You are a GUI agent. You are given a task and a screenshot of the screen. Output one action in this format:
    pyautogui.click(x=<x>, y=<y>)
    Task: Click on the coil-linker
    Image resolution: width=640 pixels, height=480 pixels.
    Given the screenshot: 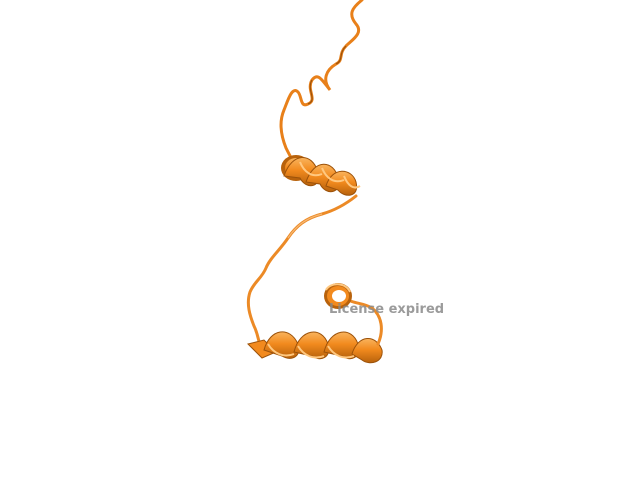 What is the action you would take?
    pyautogui.click(x=302, y=270)
    